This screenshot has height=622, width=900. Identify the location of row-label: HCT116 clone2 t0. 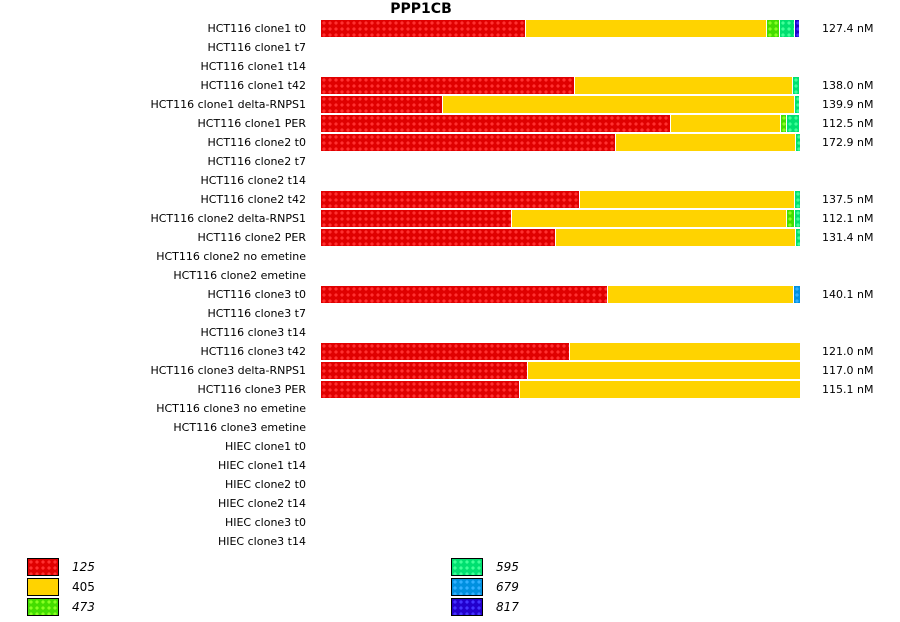
(256, 142).